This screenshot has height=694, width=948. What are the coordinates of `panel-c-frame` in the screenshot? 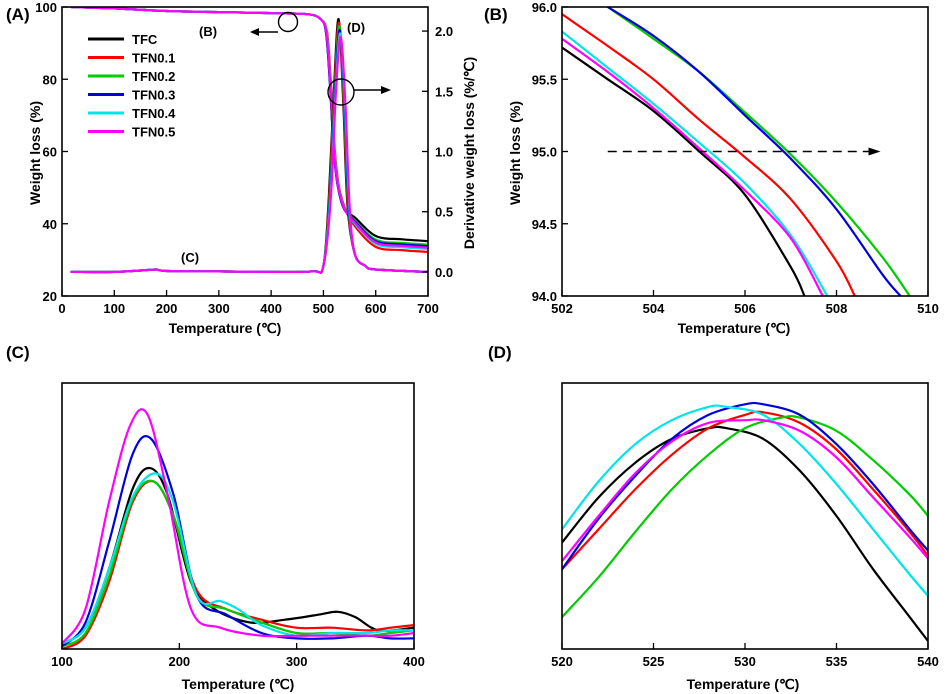 It's located at (238, 516).